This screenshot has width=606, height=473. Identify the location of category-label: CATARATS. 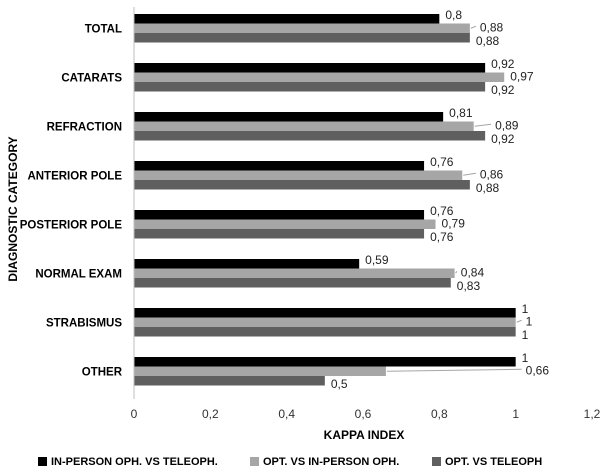
(91, 79).